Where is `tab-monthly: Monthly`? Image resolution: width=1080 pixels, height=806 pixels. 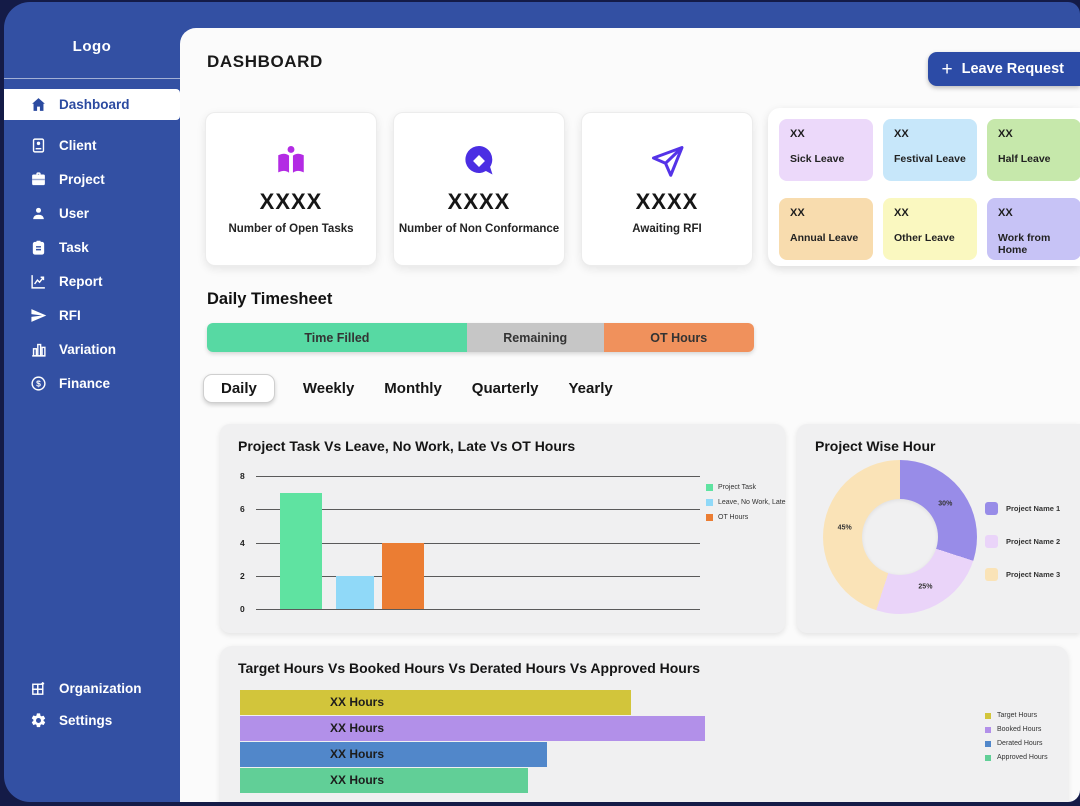
tab-monthly: Monthly is located at coordinates (413, 388).